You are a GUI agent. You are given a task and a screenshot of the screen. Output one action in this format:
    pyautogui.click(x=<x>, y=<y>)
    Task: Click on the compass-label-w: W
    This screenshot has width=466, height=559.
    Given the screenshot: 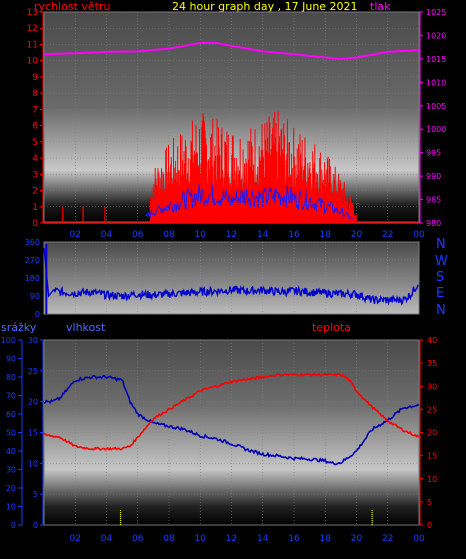 What is the action you would take?
    pyautogui.click(x=441, y=261)
    